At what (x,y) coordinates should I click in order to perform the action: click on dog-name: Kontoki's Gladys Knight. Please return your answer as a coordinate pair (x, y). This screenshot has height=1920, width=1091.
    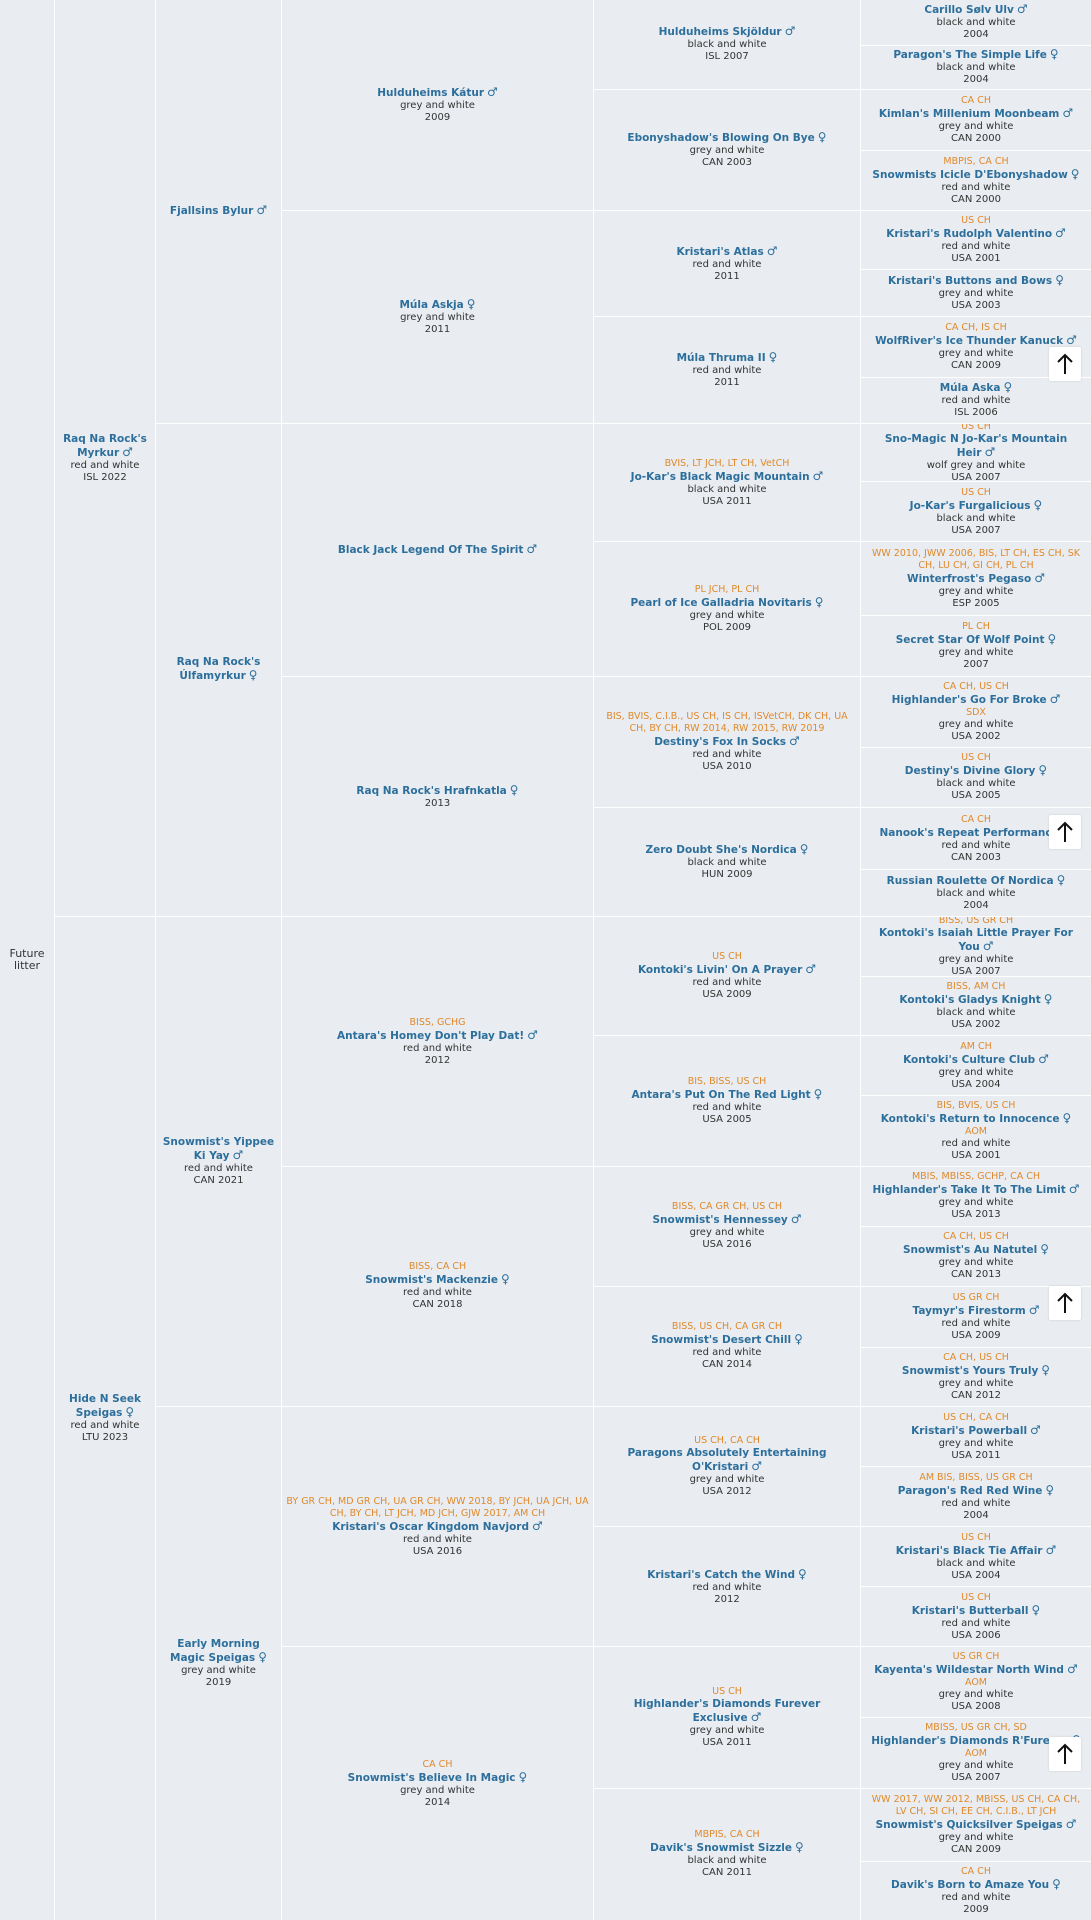
    Looking at the image, I should click on (970, 1000).